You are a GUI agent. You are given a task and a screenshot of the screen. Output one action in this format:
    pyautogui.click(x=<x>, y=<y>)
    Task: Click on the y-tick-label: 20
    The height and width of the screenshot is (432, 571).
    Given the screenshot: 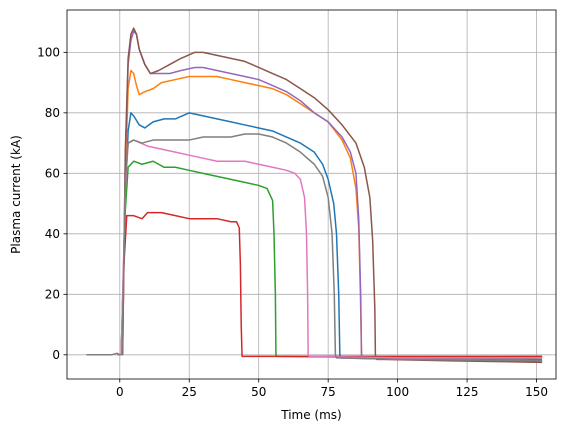 What is the action you would take?
    pyautogui.click(x=52, y=295)
    